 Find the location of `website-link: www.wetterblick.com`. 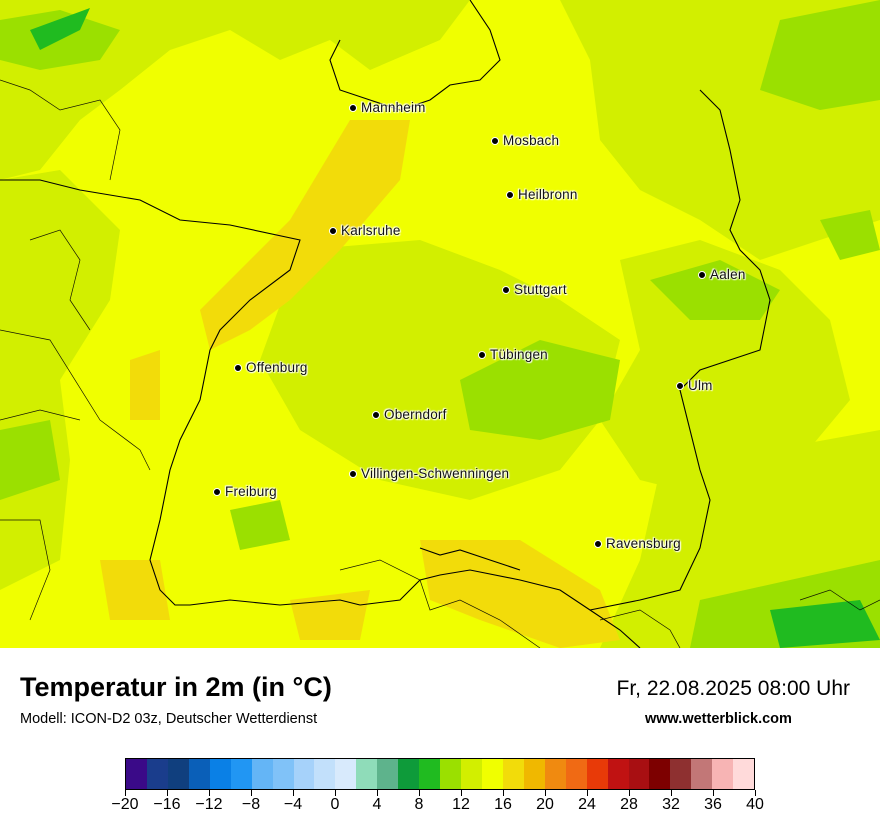

website-link: www.wetterblick.com is located at coordinates (718, 719).